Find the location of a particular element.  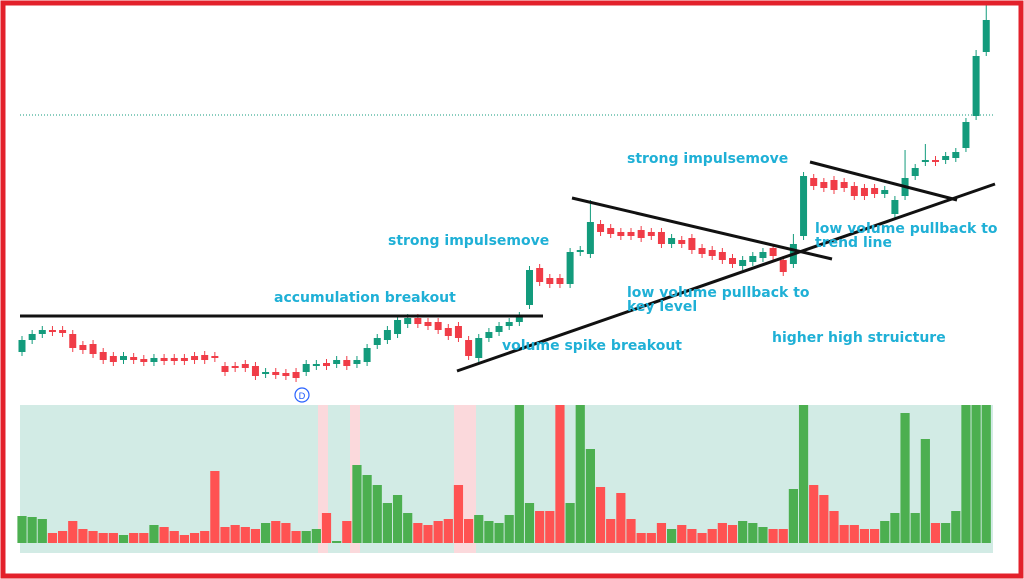

annotation: strong impulsemove is located at coordinates (468, 241).